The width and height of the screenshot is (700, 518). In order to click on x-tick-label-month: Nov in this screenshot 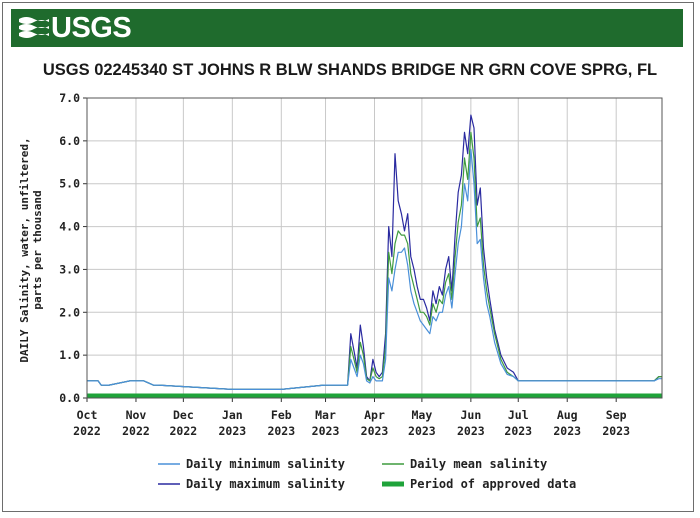, I will do `click(136, 415)`.